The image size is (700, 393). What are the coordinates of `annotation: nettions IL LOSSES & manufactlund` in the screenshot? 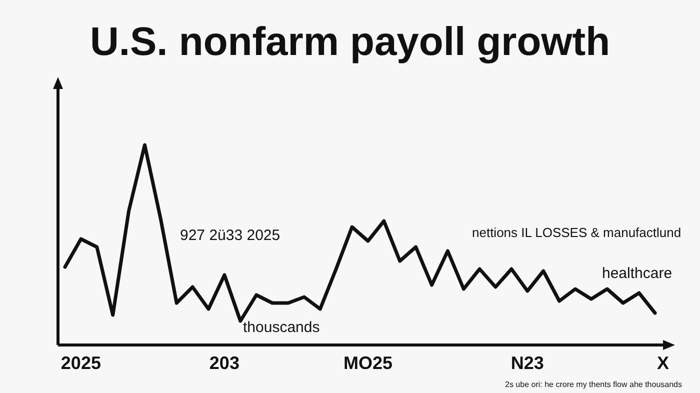 It's located at (577, 232).